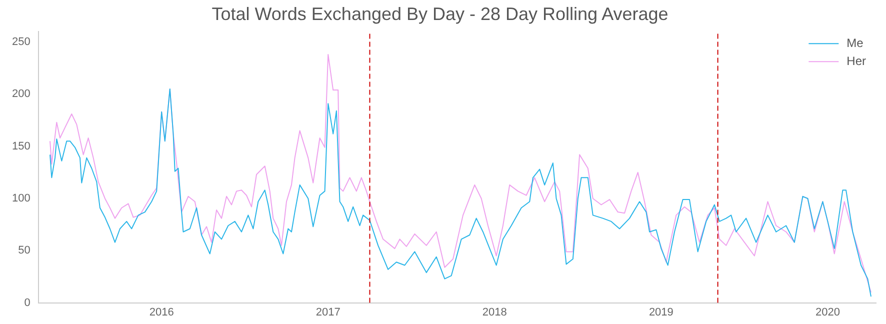 The width and height of the screenshot is (886, 324). What do you see at coordinates (827, 312) in the screenshot?
I see `x-tick-label: 2020` at bounding box center [827, 312].